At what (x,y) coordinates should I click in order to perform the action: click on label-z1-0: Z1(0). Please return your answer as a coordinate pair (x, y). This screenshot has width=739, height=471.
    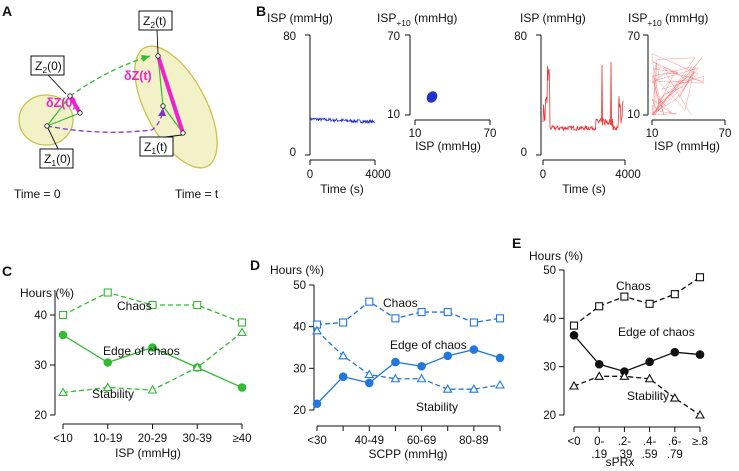
    Looking at the image, I should click on (57, 160).